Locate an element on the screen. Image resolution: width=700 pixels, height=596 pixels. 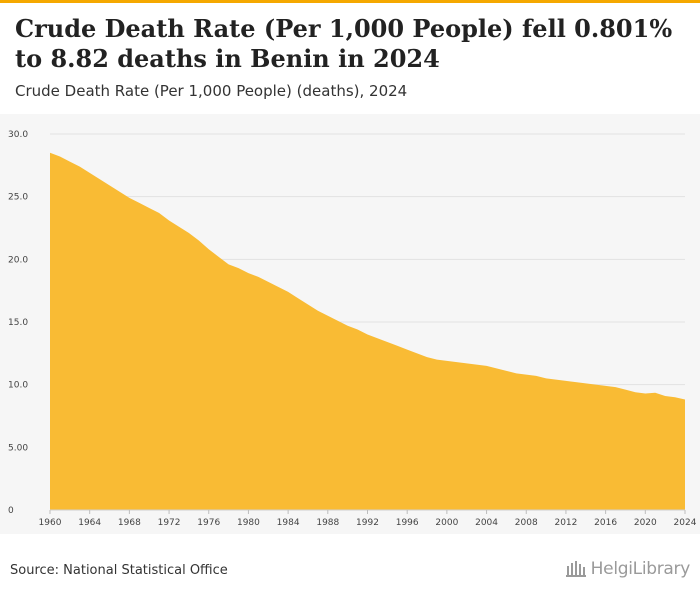
x-tick-label: 1984 is located at coordinates (288, 523).